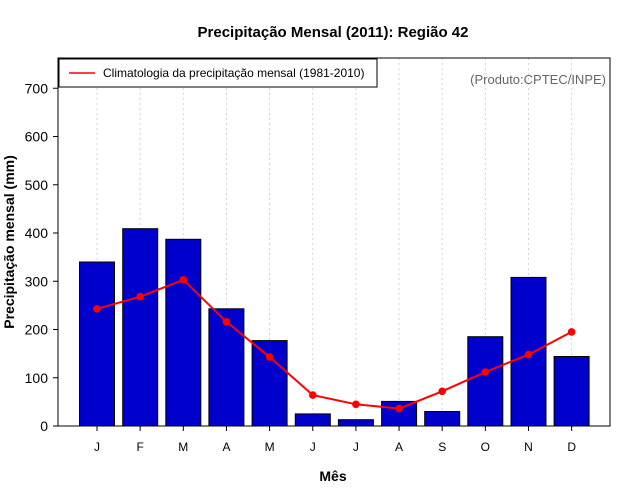 The width and height of the screenshot is (640, 500). I want to click on y-tick-label: 400, so click(37, 233).